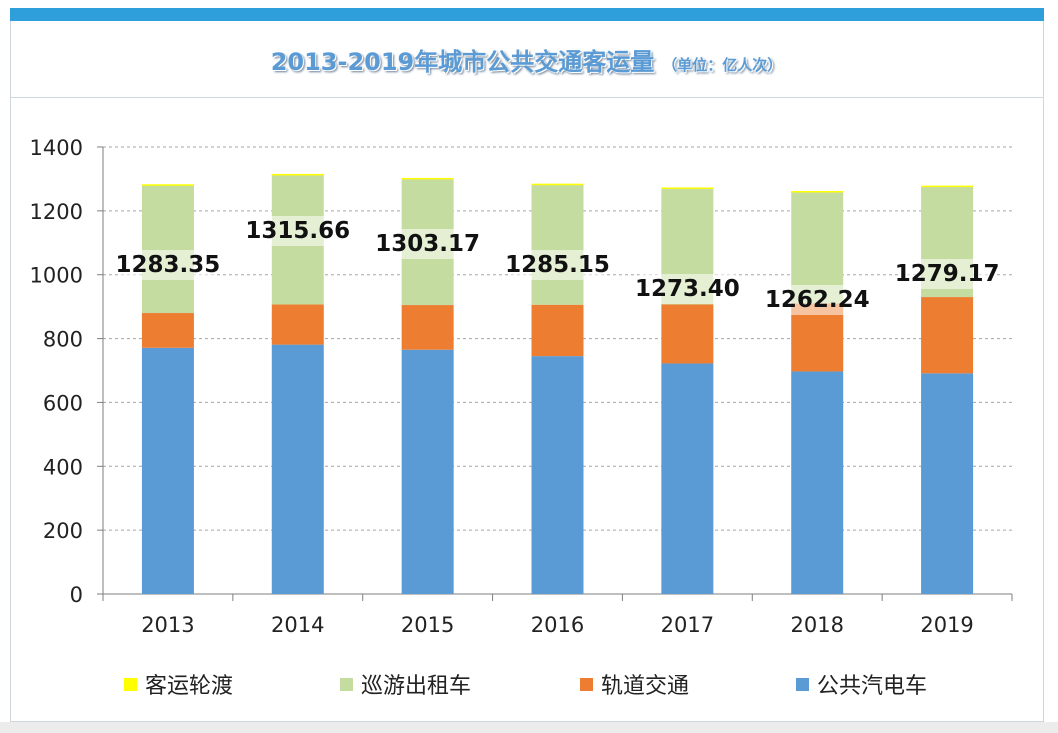  I want to click on y-tick-label: 1200, so click(56, 212).